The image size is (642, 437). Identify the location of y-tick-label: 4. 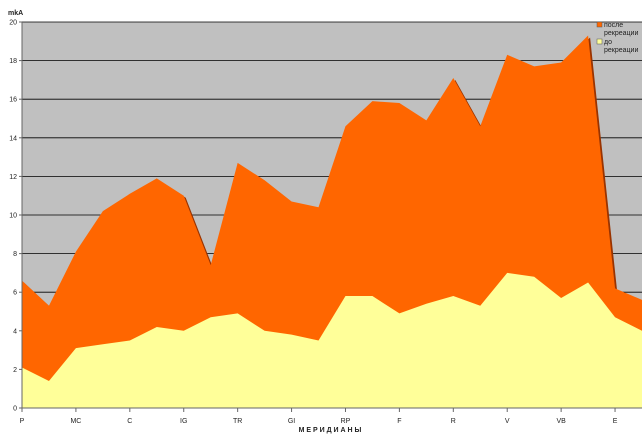
(15, 331).